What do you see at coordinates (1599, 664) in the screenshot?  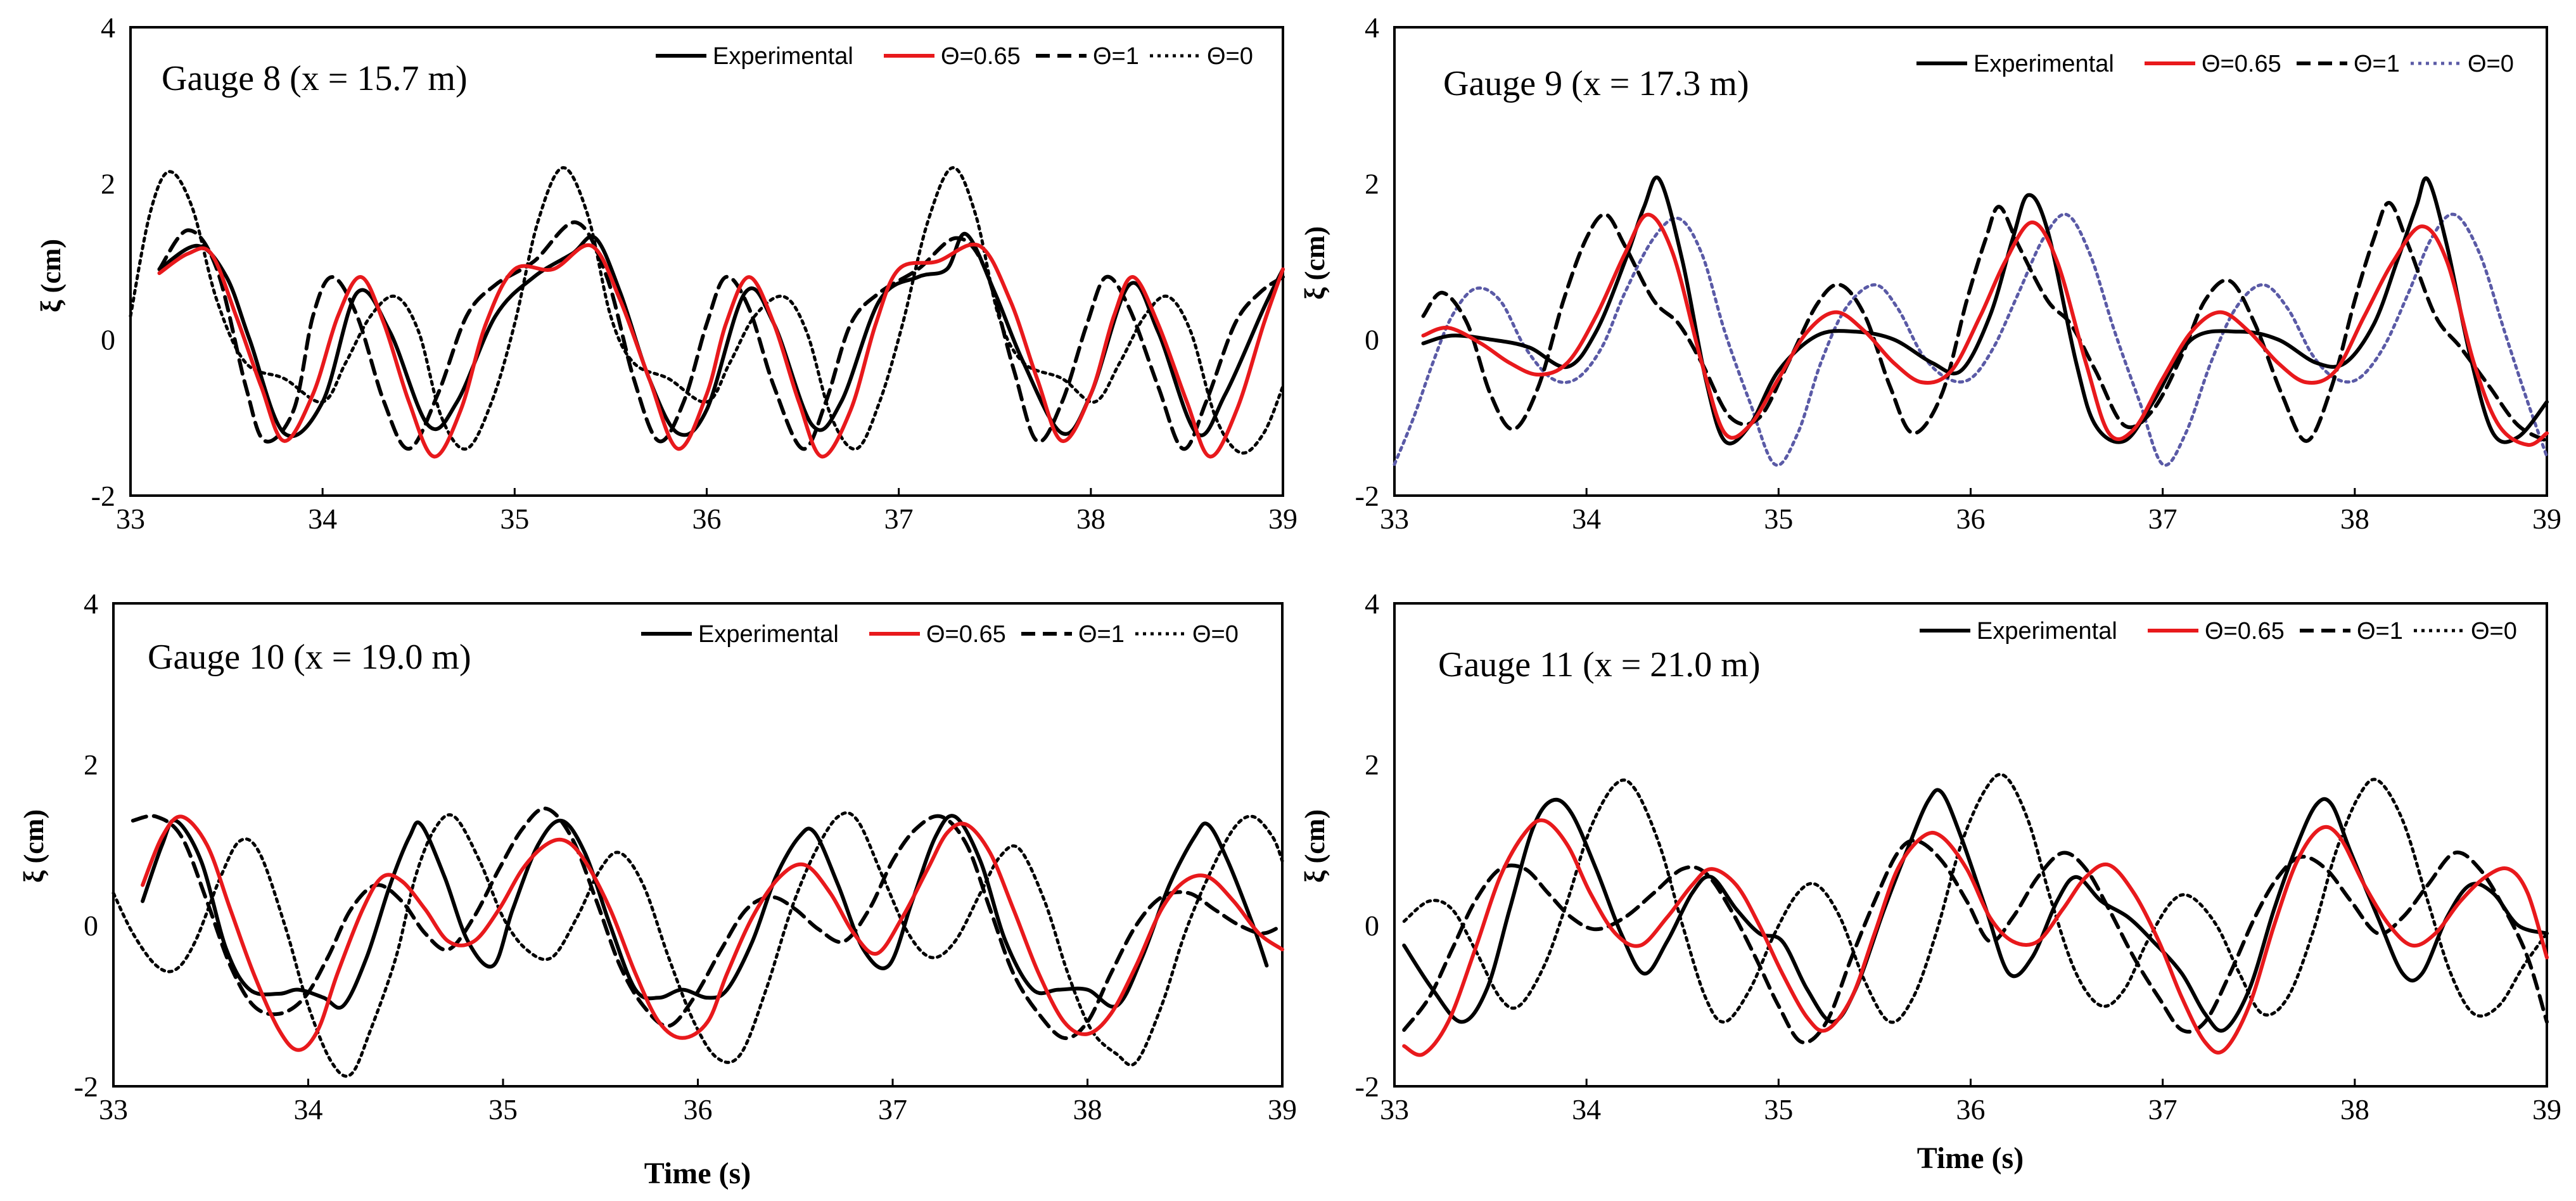 I see `panel-title: Gauge 11 (x = 21.0 m)` at bounding box center [1599, 664].